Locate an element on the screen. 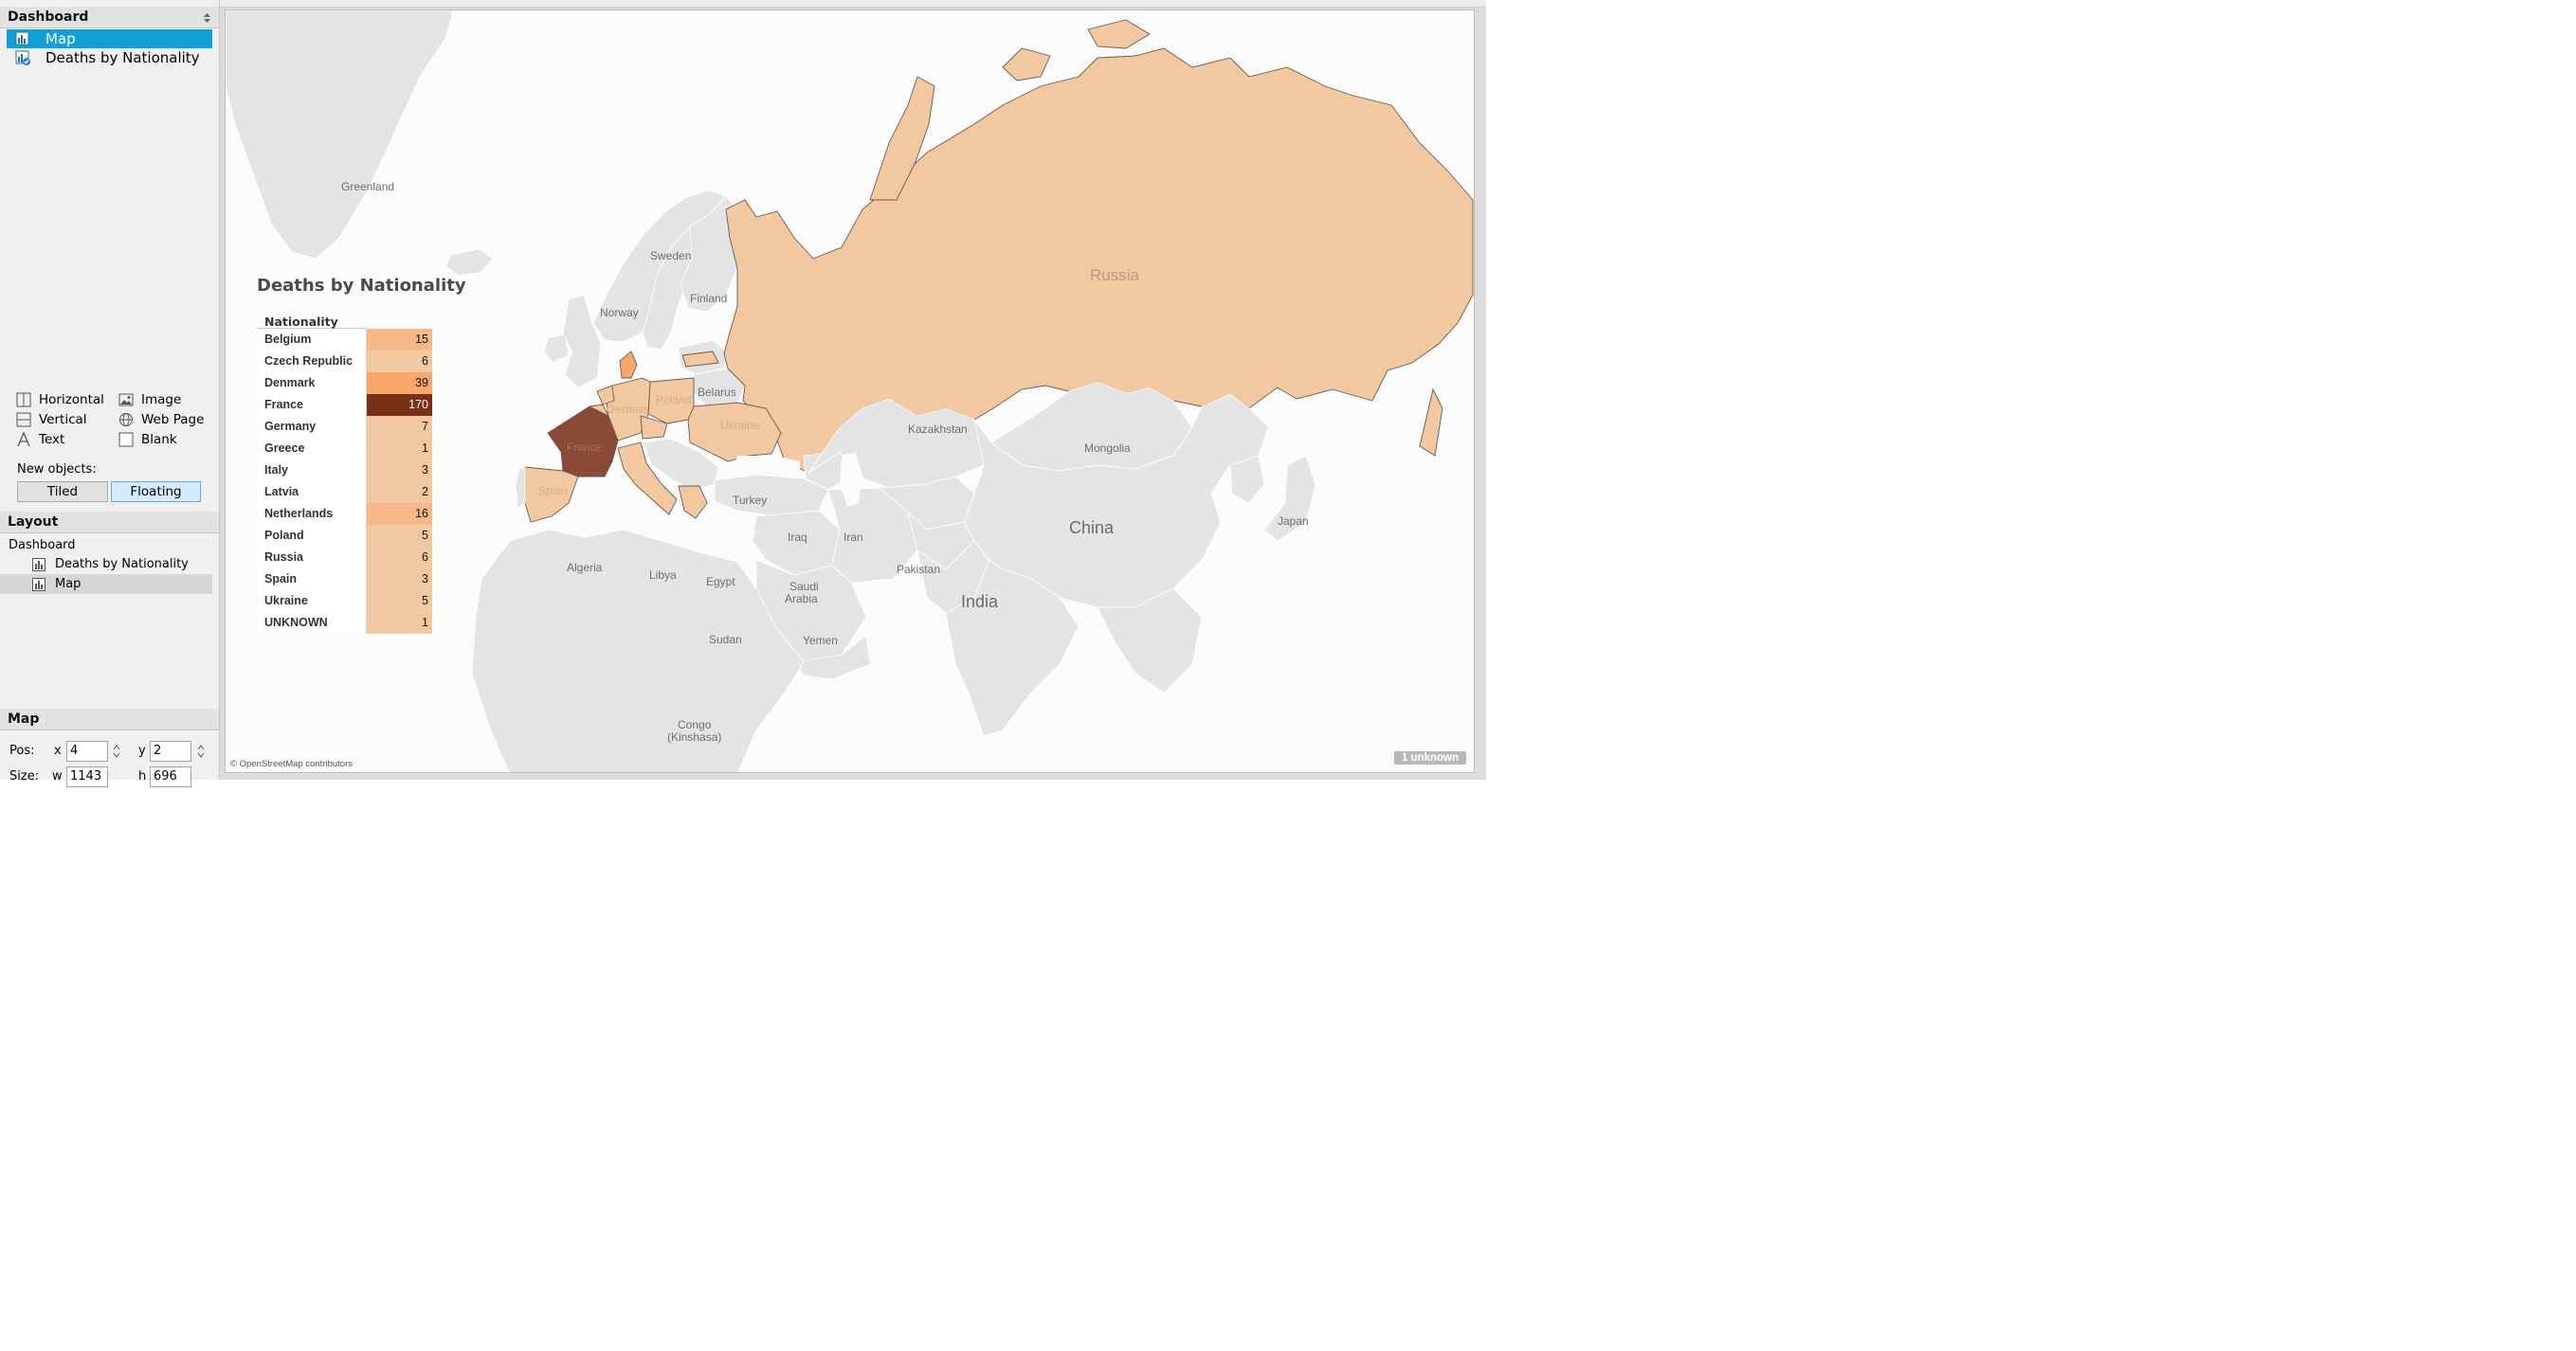  italy-shape is located at coordinates (647, 478).